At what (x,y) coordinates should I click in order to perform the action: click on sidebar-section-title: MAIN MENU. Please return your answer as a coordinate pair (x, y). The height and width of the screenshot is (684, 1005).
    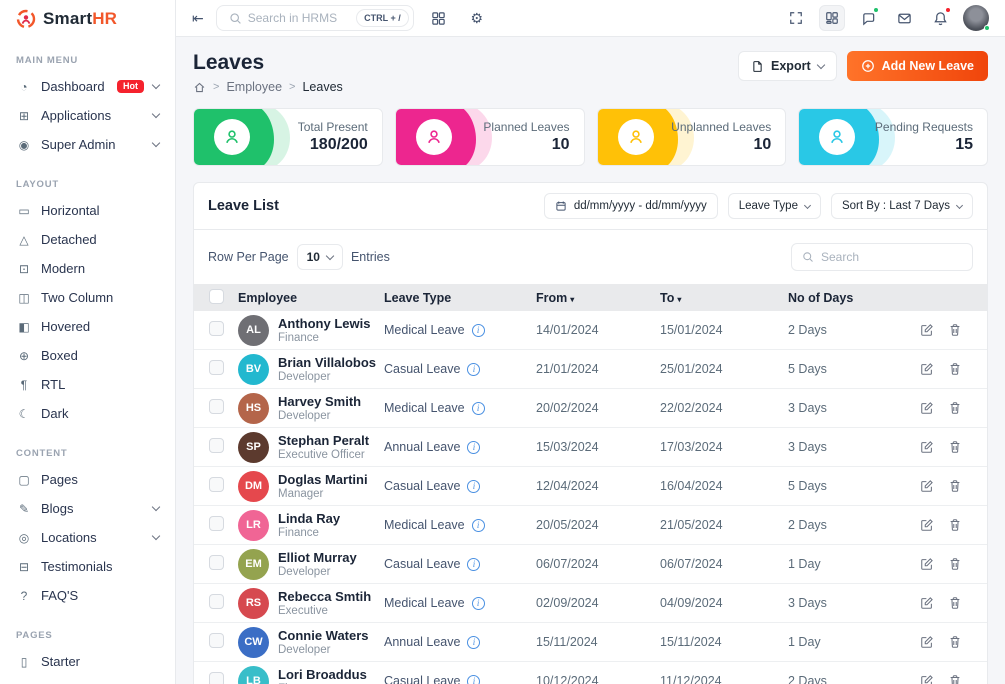
    Looking at the image, I should click on (47, 60).